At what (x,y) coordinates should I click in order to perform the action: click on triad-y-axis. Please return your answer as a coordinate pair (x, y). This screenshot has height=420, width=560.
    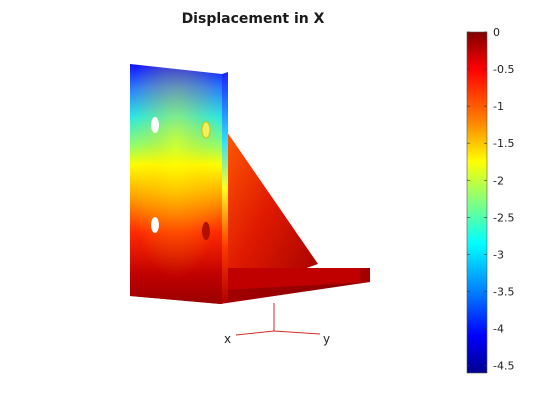
    Looking at the image, I should click on (297, 332).